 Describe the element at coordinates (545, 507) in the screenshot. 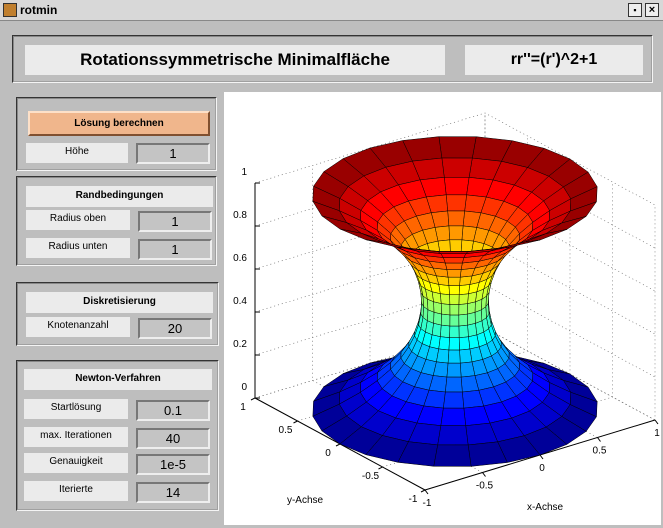

I see `x-axis-label: x-Achse` at that location.